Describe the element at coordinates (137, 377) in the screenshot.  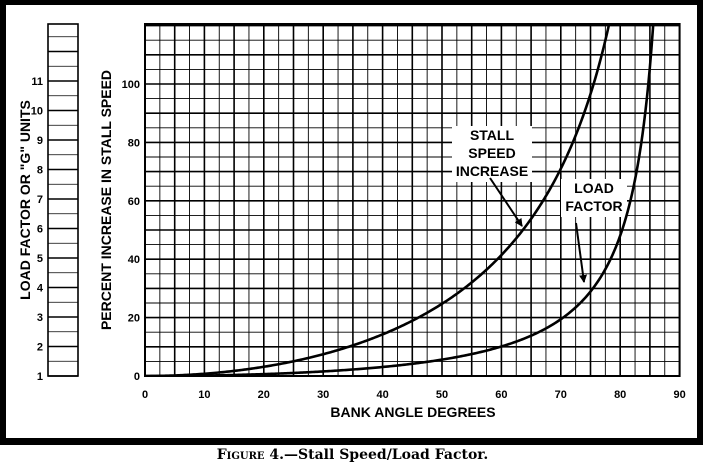
I see `y-tick-label: 0` at that location.